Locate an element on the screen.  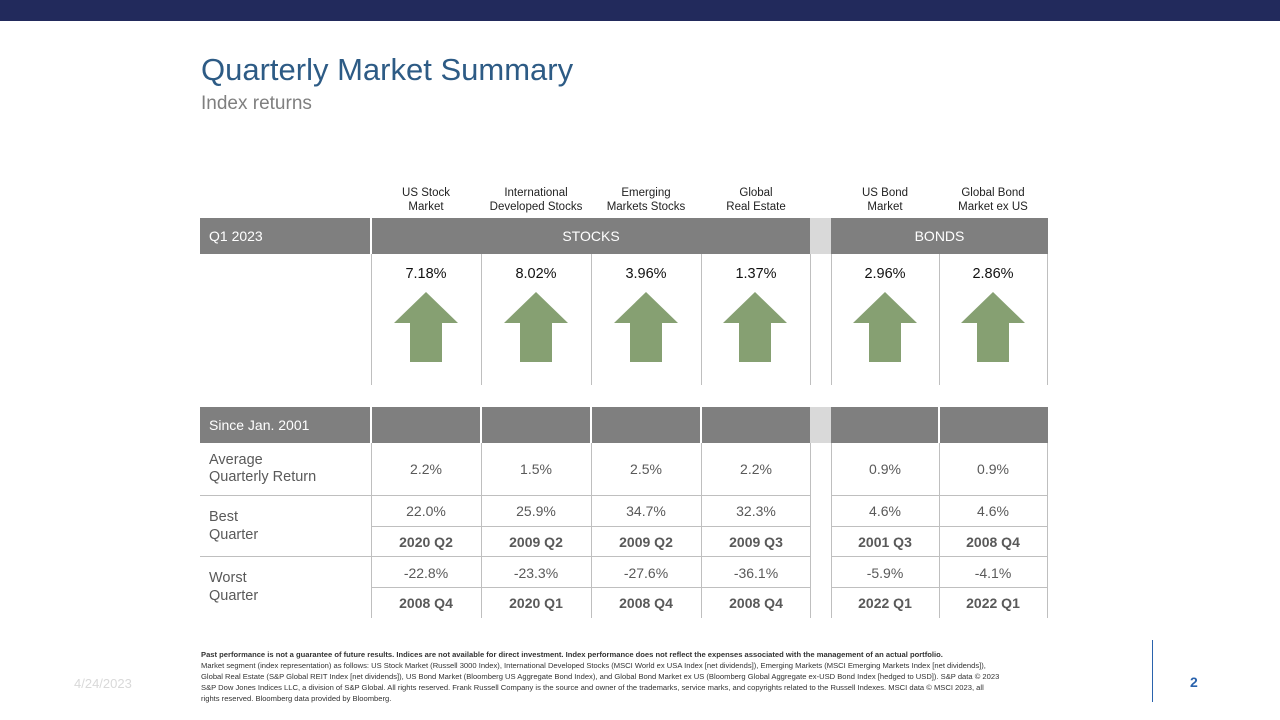
top-banner is located at coordinates (640, 10).